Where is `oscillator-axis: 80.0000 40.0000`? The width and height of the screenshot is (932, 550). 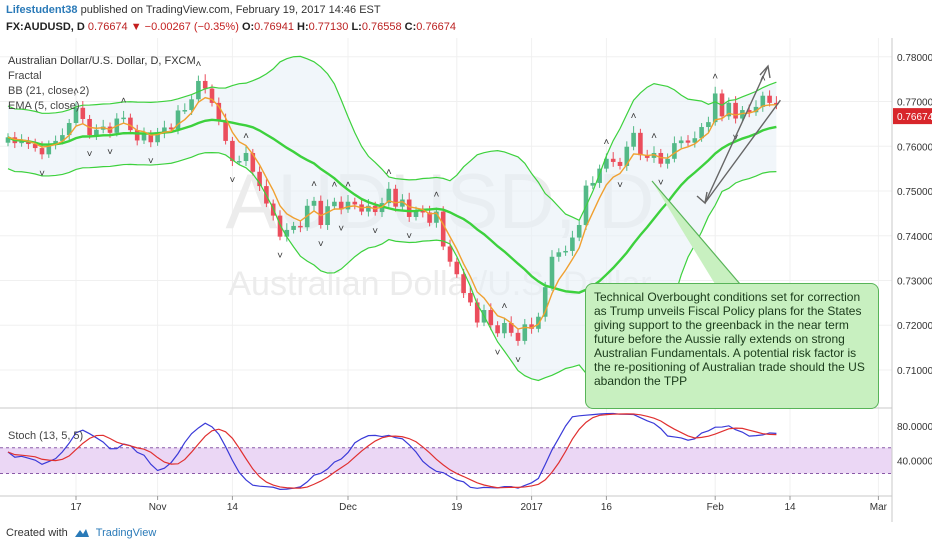 oscillator-axis: 80.0000 40.0000 is located at coordinates (914, 444).